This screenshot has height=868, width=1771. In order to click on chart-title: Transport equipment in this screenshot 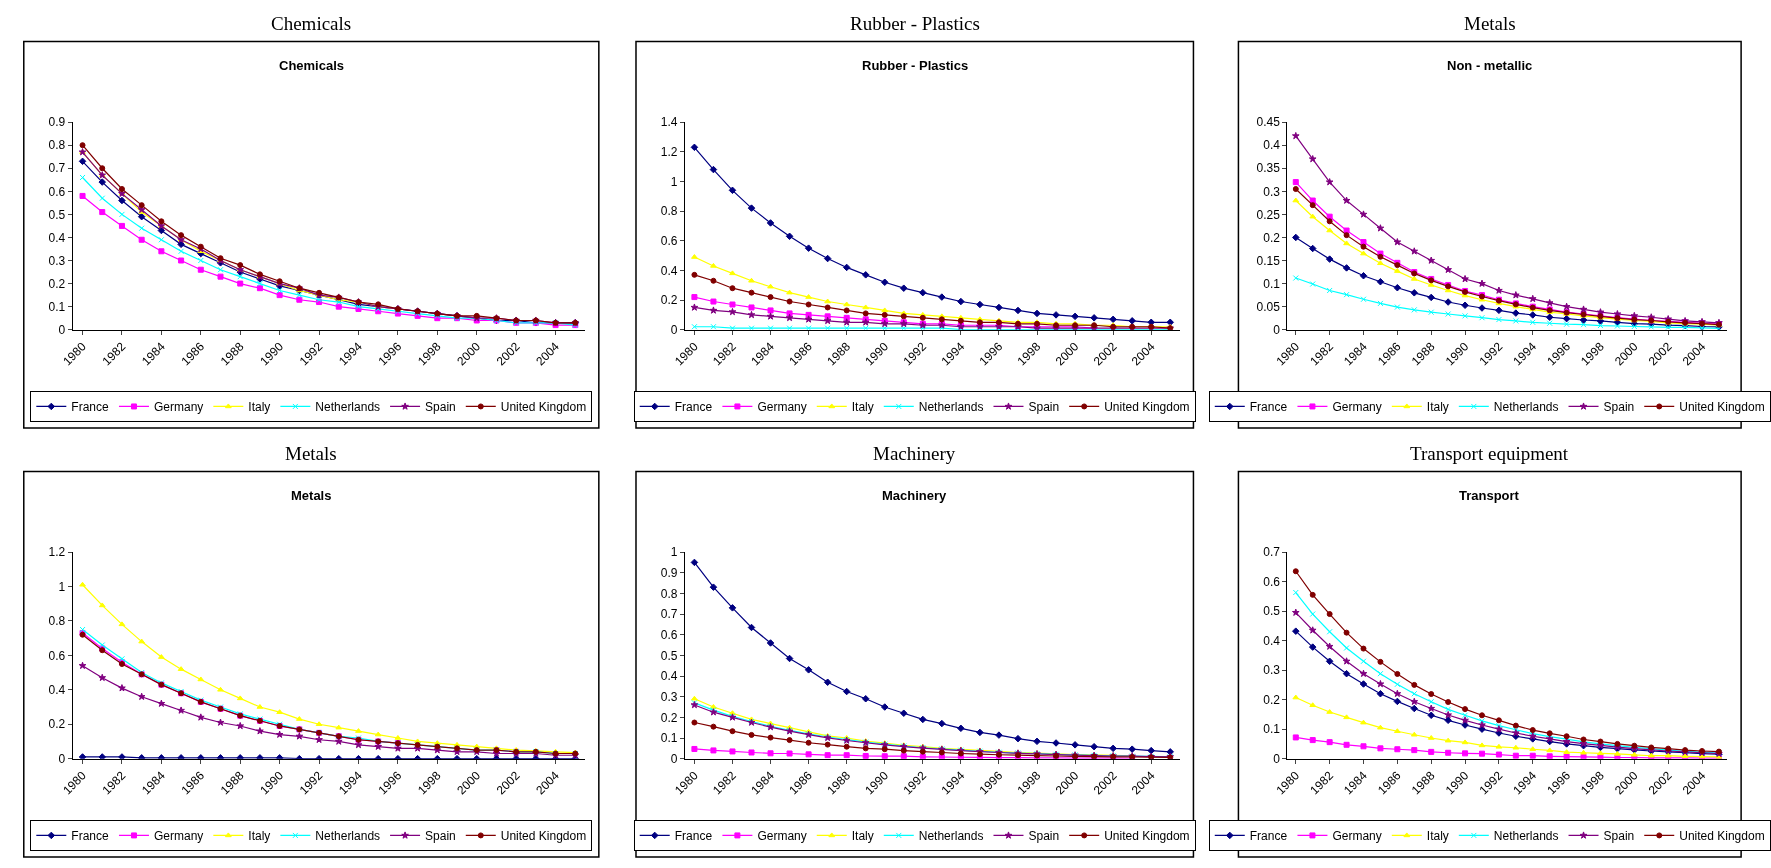, I will do `click(1489, 453)`.